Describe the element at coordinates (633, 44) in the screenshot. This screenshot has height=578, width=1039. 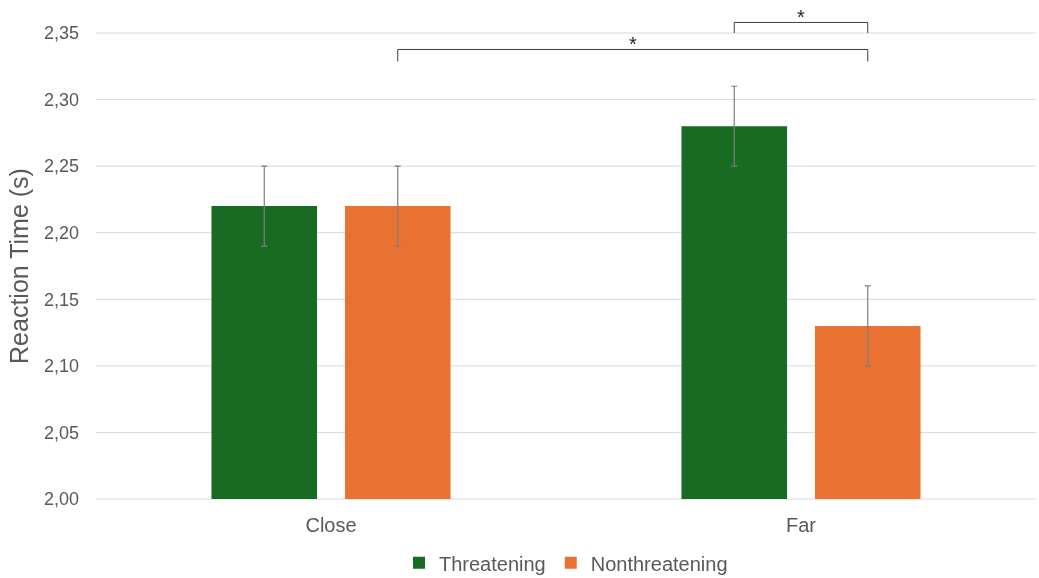
I see `annotation: *` at that location.